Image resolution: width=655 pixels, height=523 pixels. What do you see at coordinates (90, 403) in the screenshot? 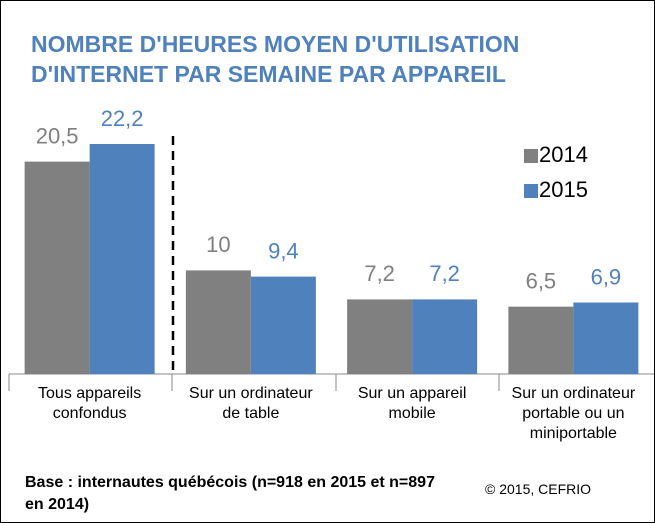
I see `x-tick-label: Tous appareils confondus` at bounding box center [90, 403].